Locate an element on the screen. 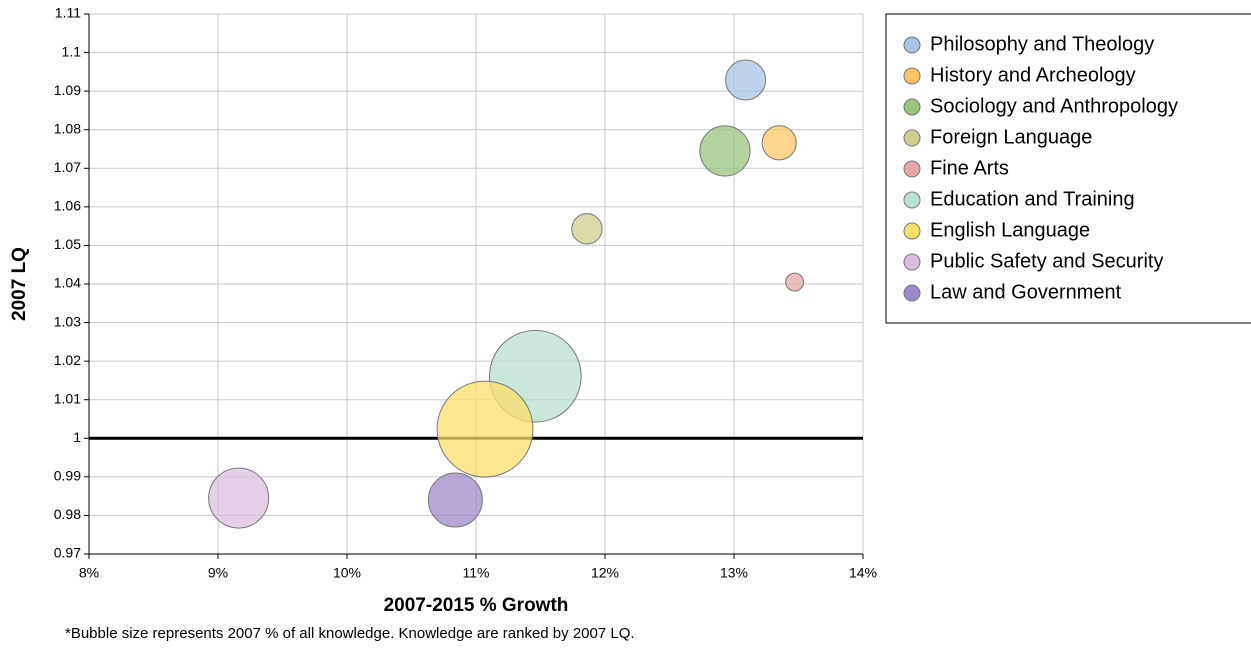  legend-label: Public Safety and Security is located at coordinates (1046, 261).